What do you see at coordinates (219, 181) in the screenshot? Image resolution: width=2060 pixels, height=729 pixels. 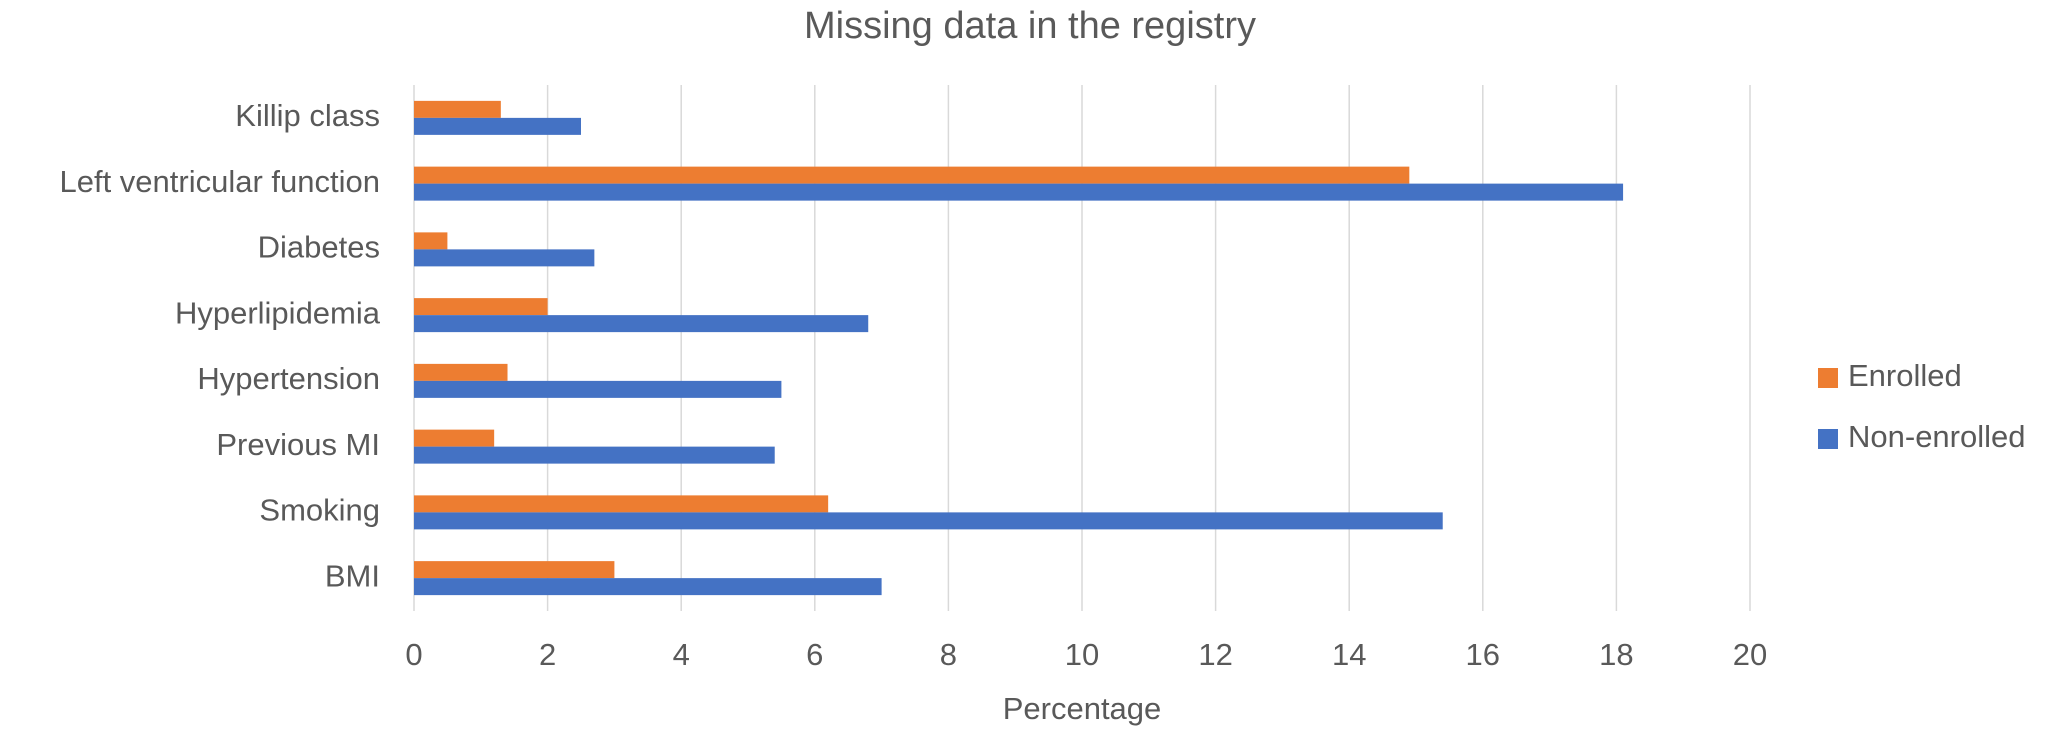 I see `y-tick-label: Left ventricular function` at bounding box center [219, 181].